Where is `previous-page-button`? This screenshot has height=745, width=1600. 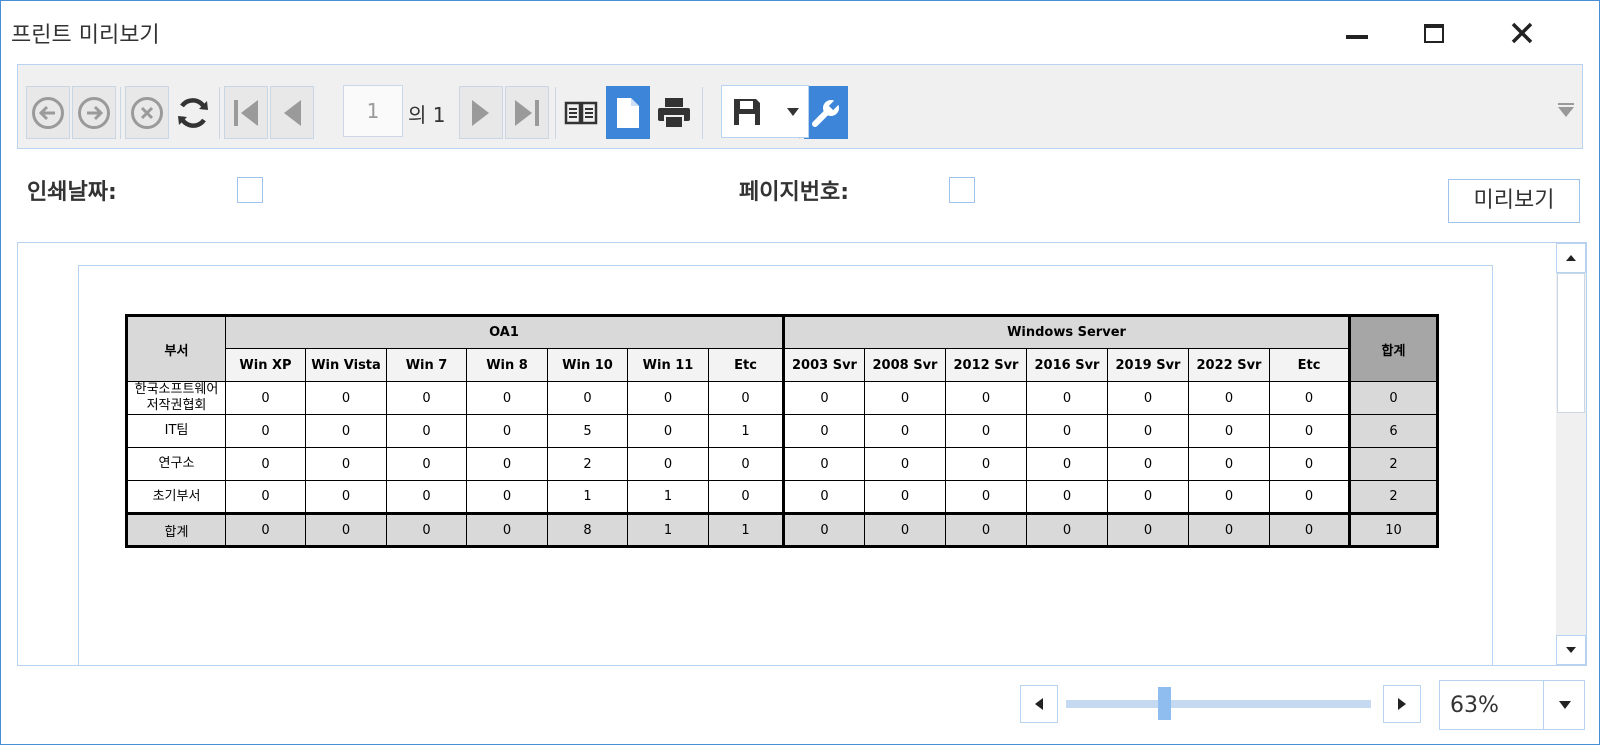
previous-page-button is located at coordinates (292, 112).